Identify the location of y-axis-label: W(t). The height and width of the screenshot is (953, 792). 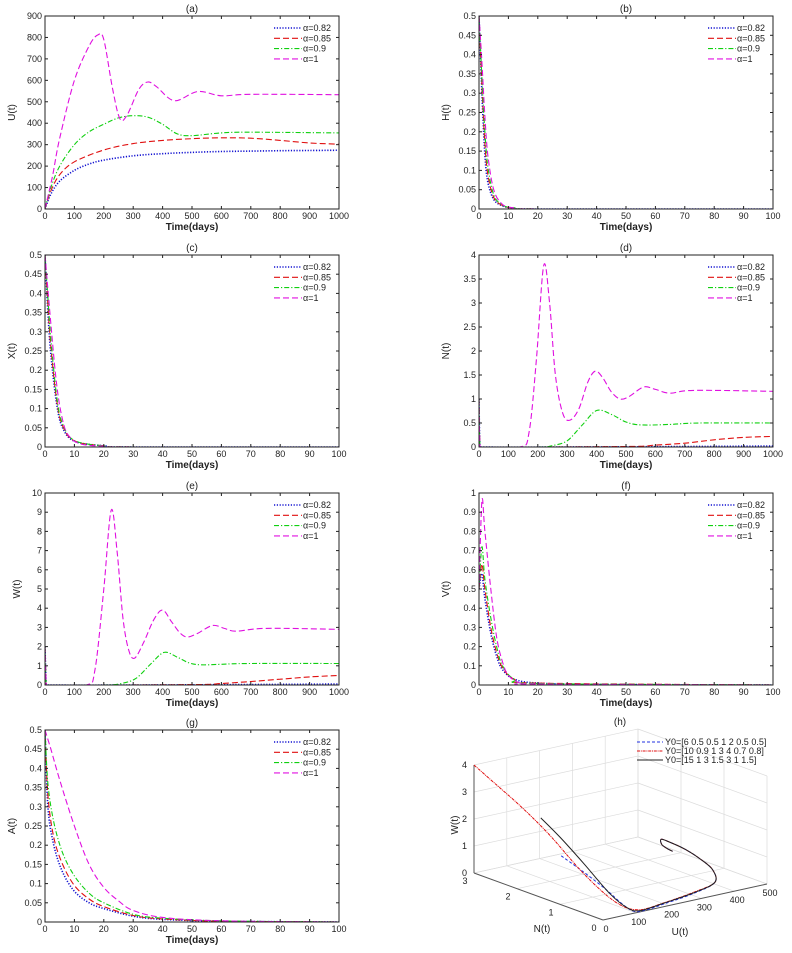
(17, 589).